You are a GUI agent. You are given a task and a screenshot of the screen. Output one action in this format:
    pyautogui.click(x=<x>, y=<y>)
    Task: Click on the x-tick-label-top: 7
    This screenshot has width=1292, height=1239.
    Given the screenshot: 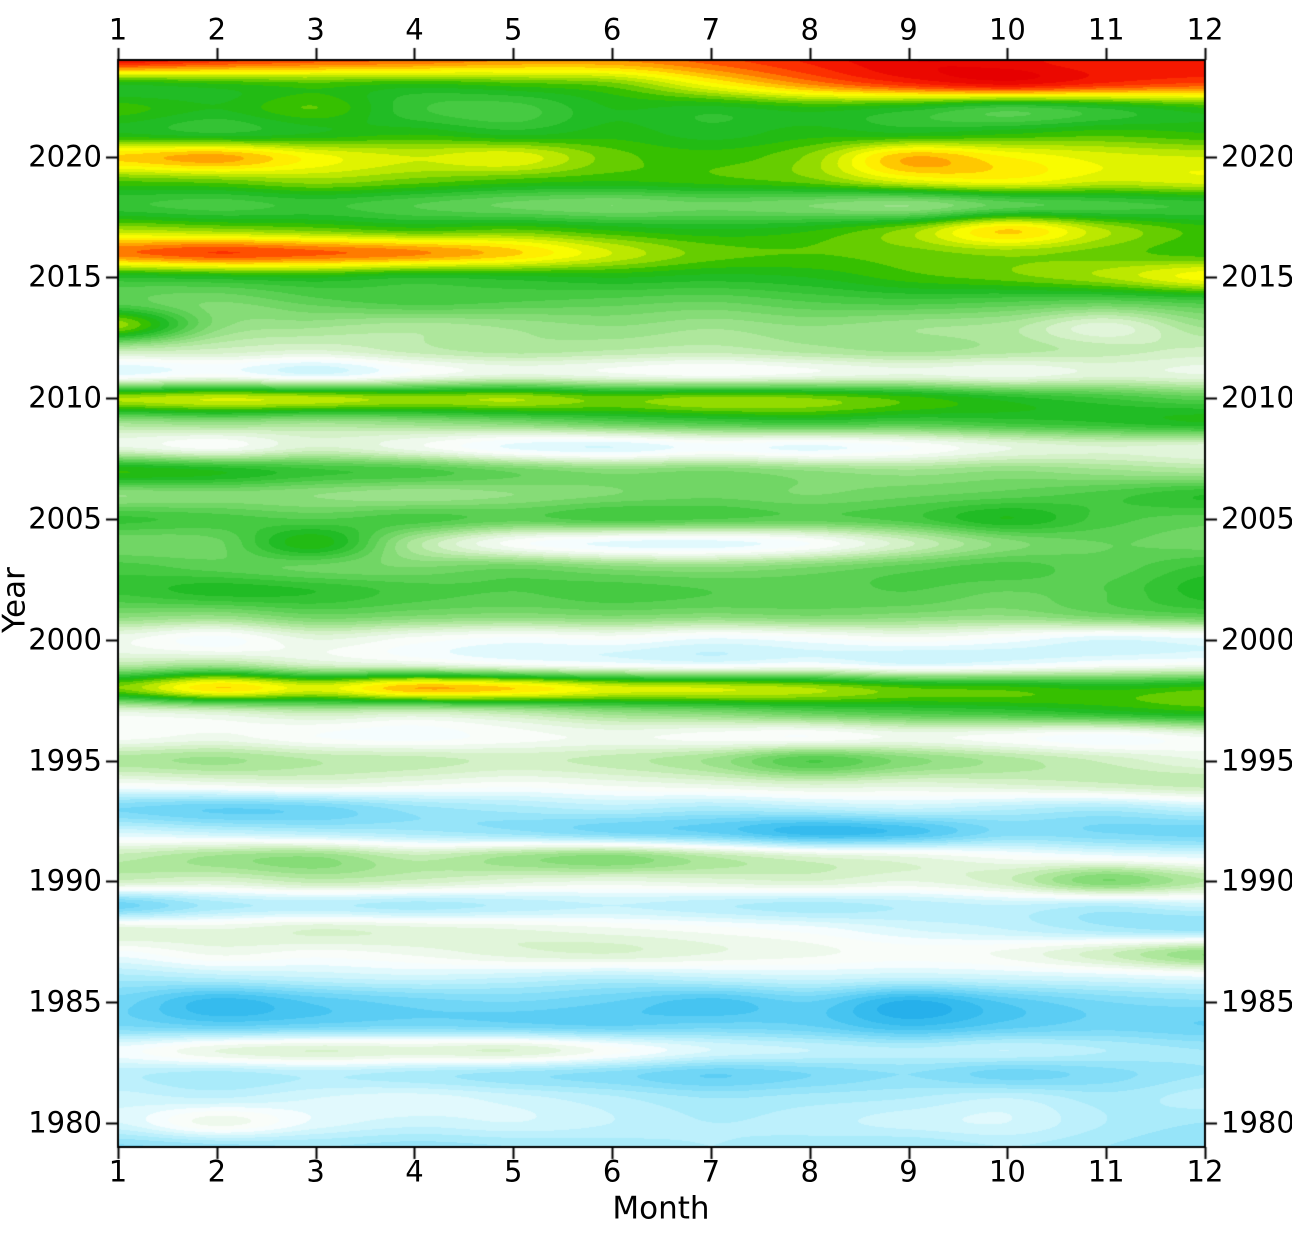 What is the action you would take?
    pyautogui.click(x=711, y=29)
    